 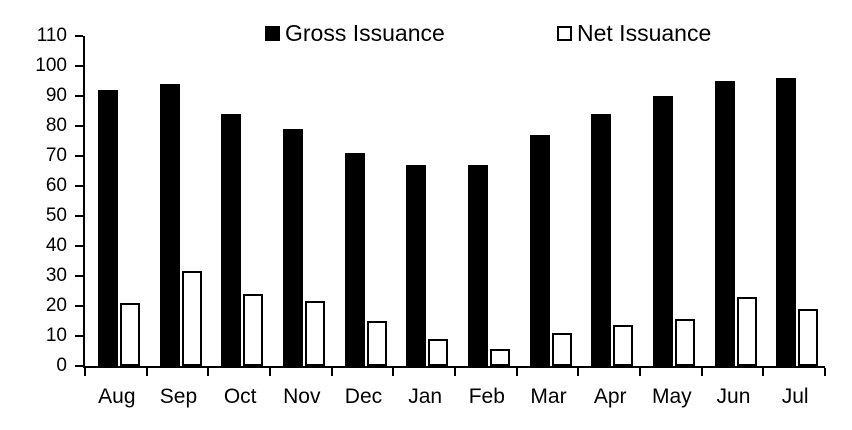 What do you see at coordinates (425, 396) in the screenshot?
I see `x-axis-label-jan: Jan` at bounding box center [425, 396].